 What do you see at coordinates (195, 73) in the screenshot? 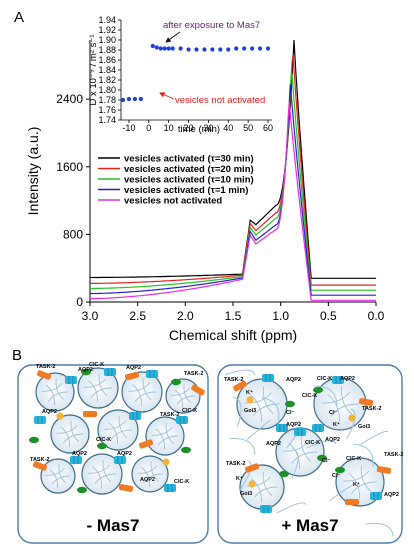
I see `inset-points` at bounding box center [195, 73].